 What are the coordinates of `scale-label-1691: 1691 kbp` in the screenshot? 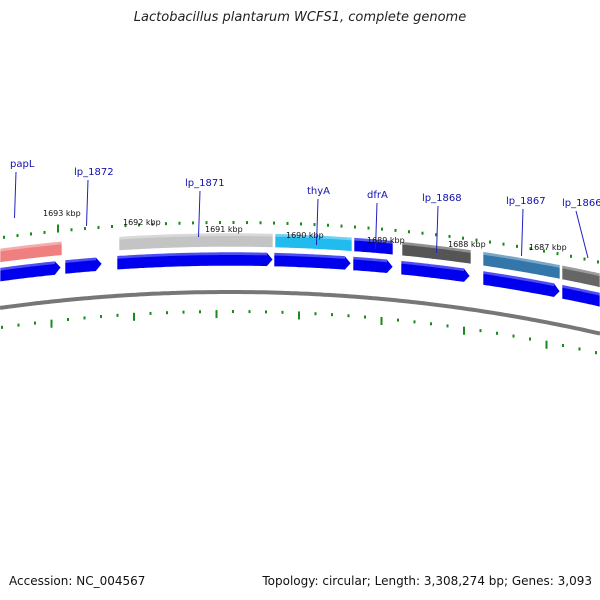 It's located at (224, 229).